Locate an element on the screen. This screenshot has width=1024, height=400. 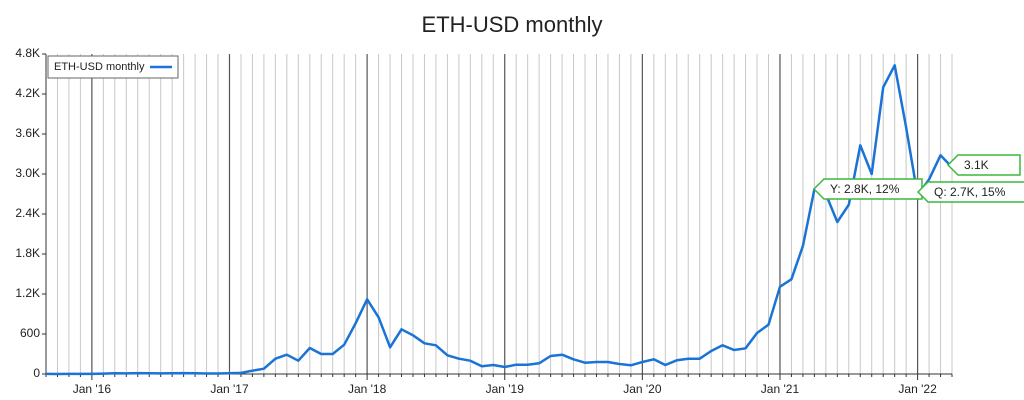
legend-box is located at coordinates (113, 67).